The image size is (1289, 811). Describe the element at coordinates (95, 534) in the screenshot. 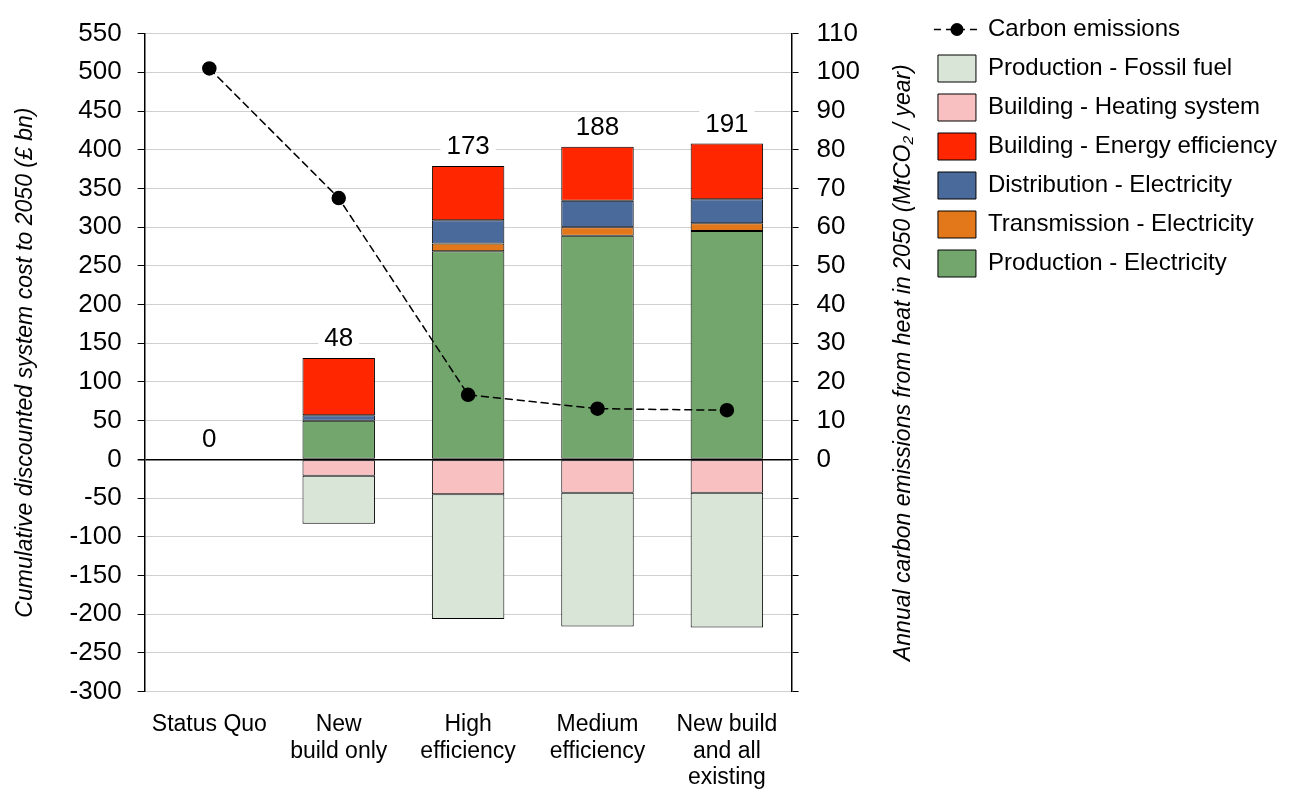

I see `y-tick-label: -100` at that location.